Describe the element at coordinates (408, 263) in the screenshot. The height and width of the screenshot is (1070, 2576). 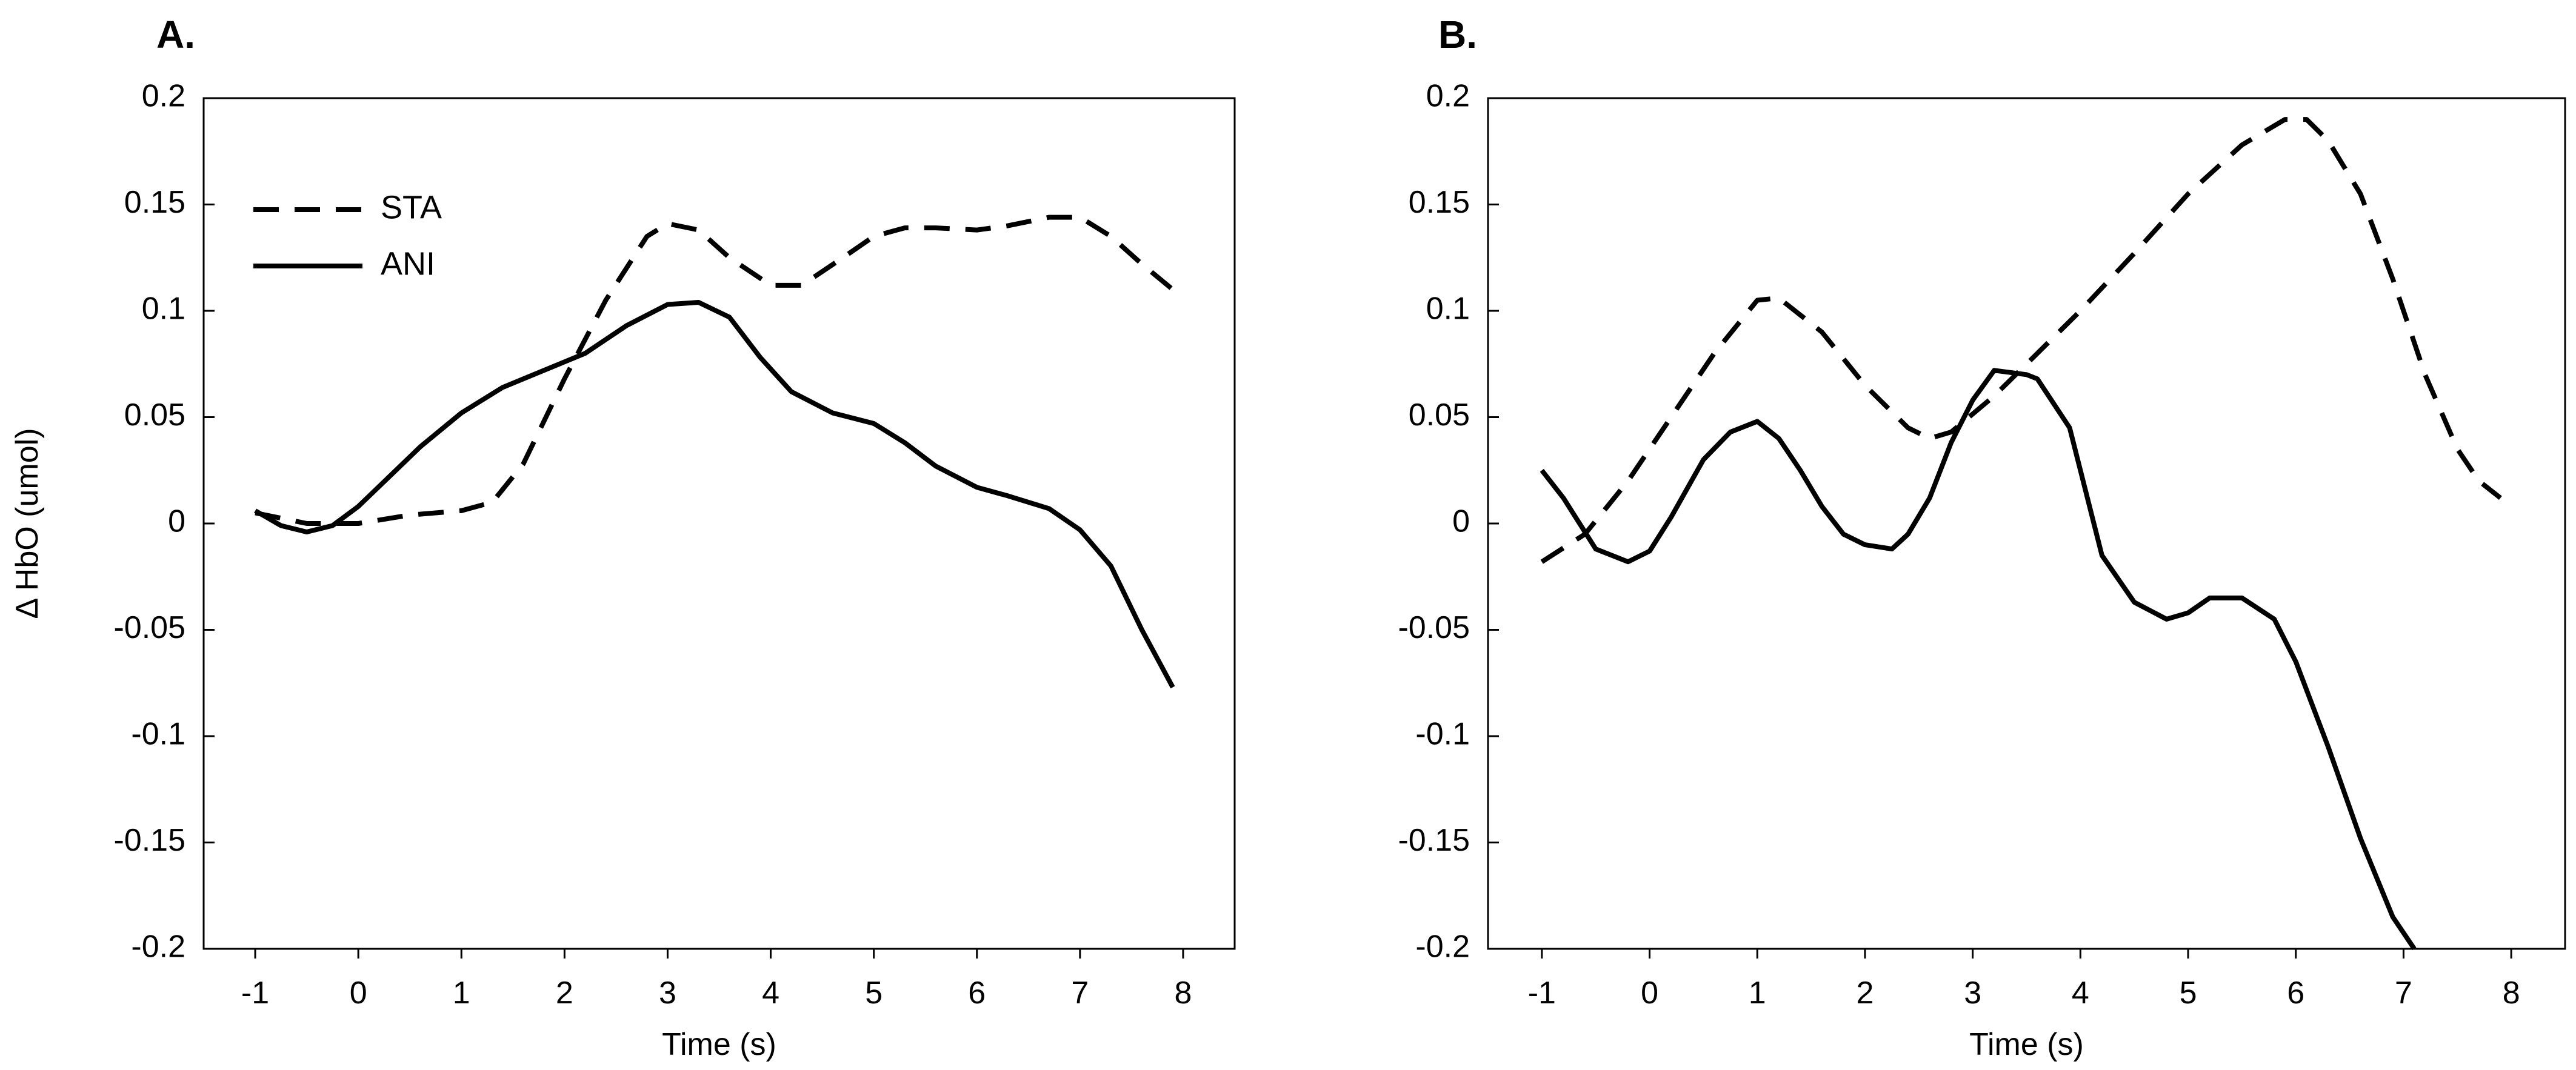
I see `legend-label: ANI` at that location.